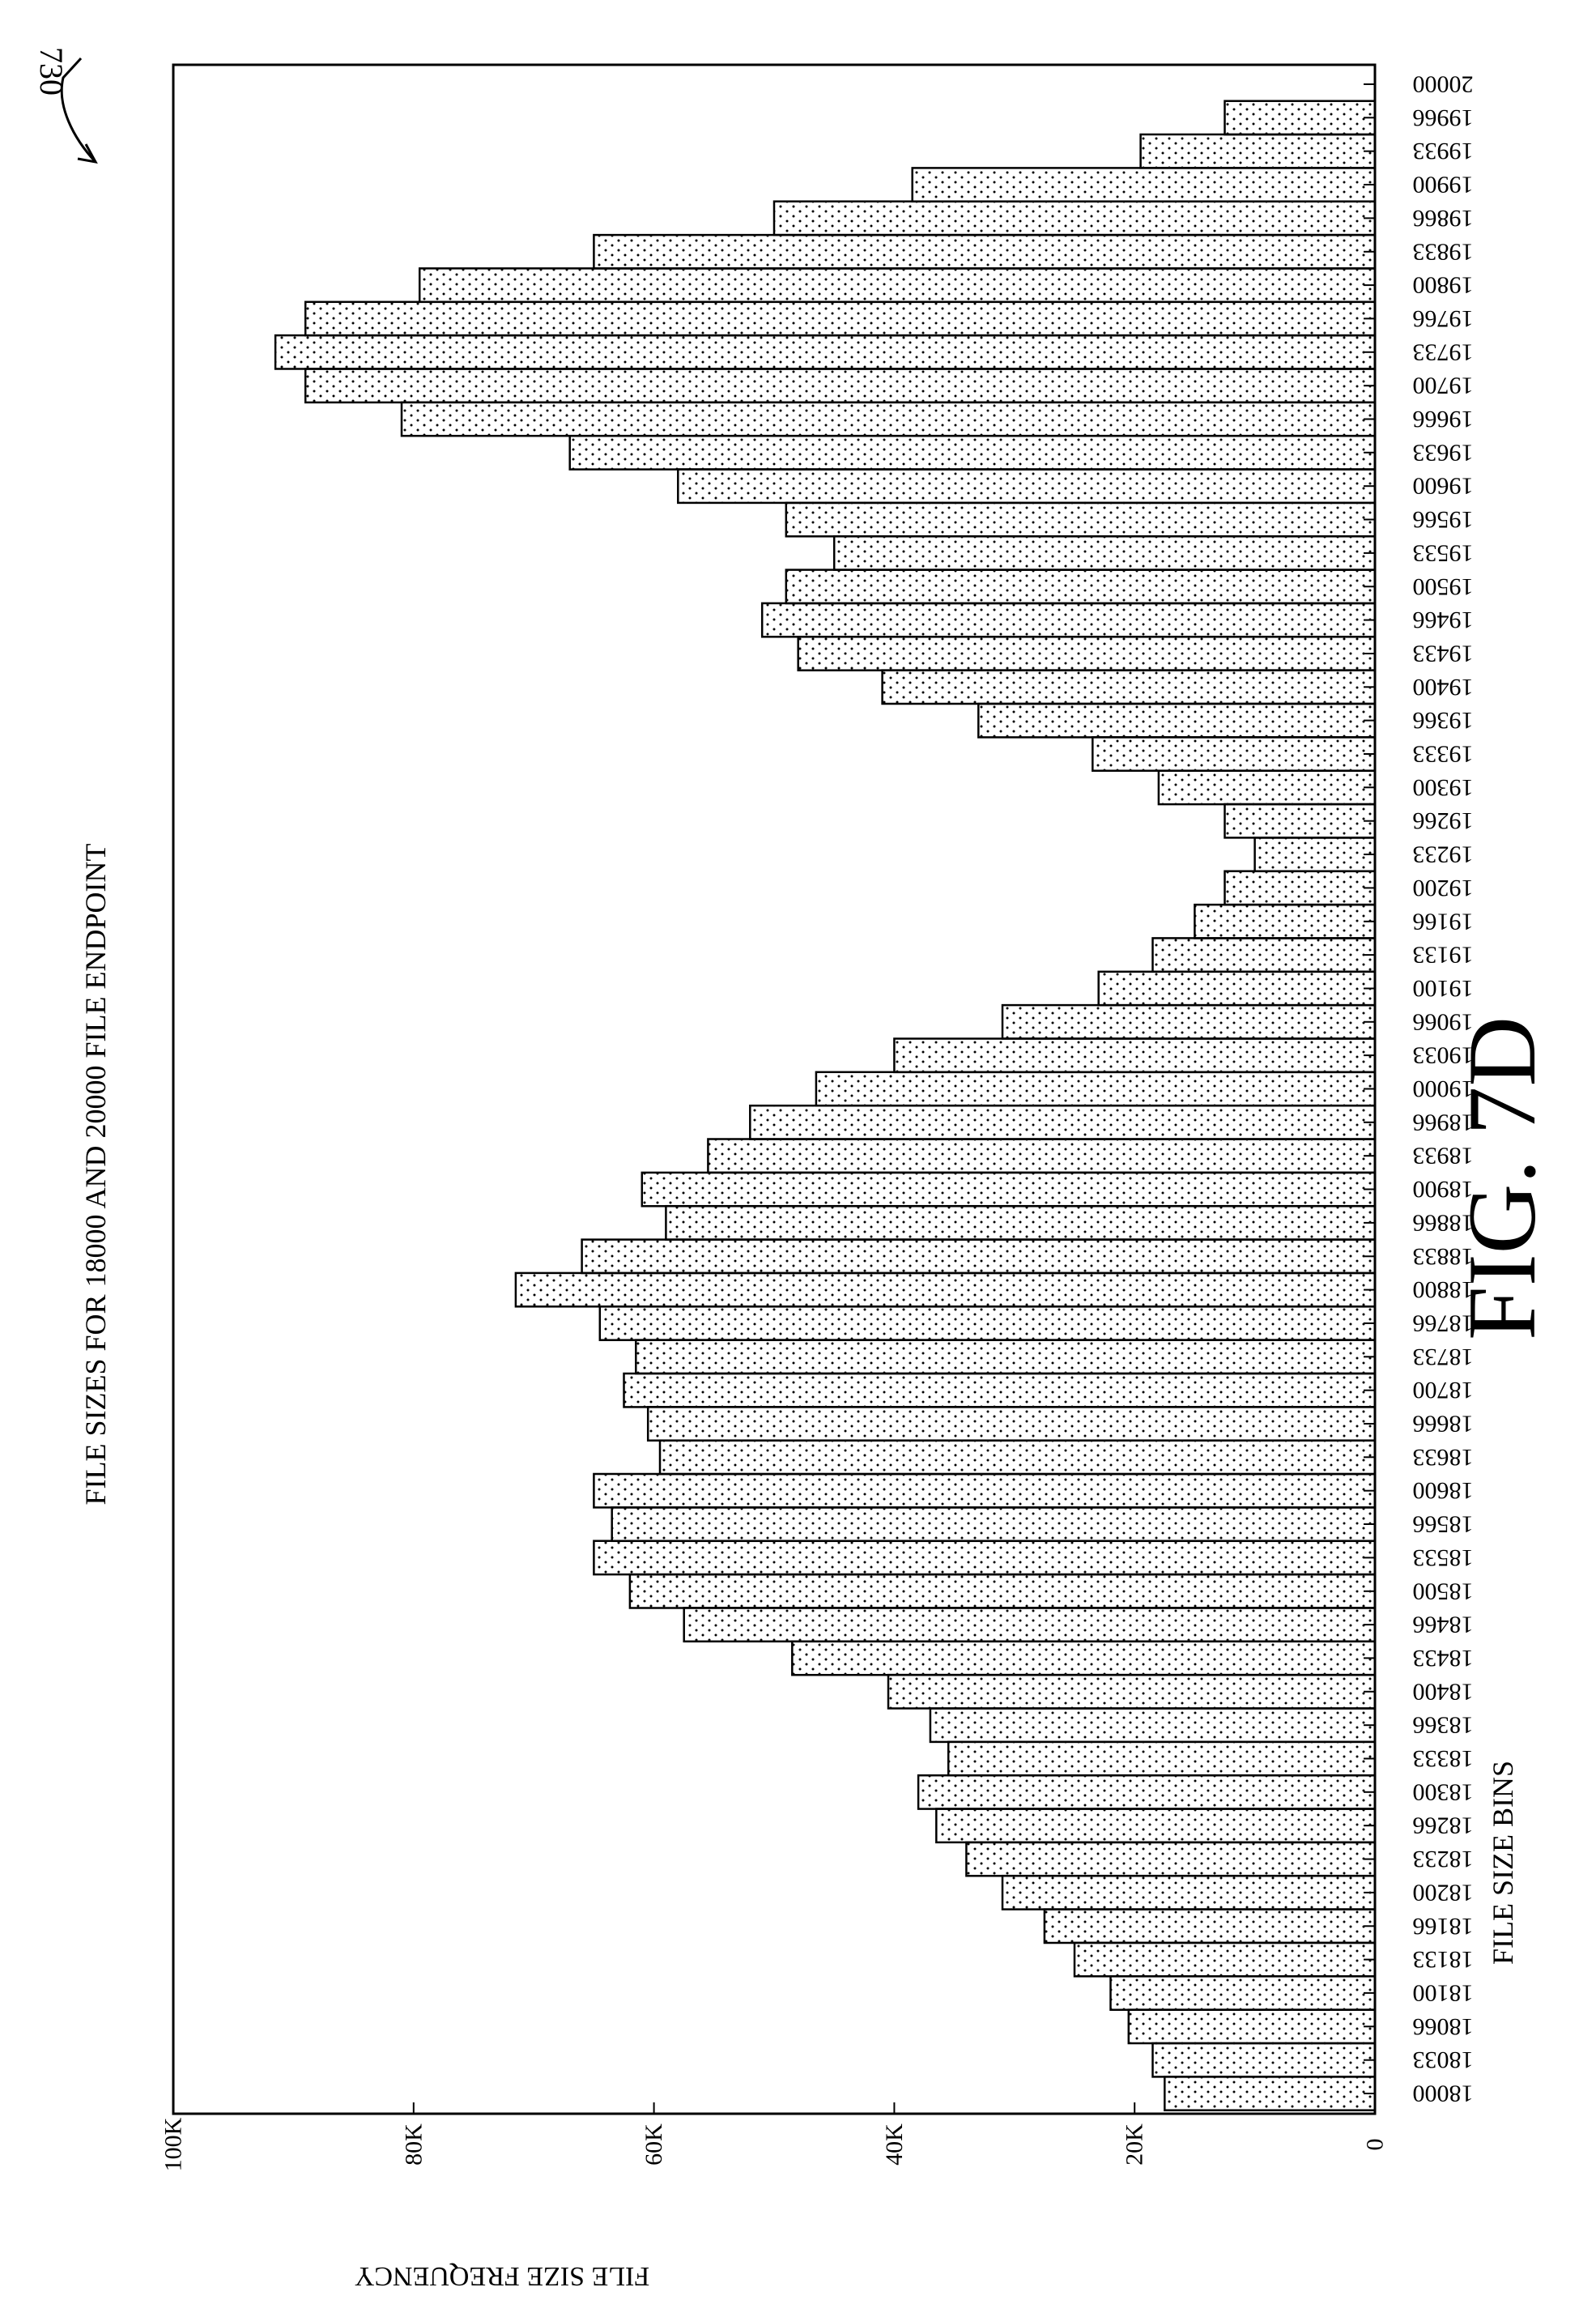 The width and height of the screenshot is (1596, 2300). Describe the element at coordinates (894, 2144) in the screenshot. I see `value-label-40K: 40K` at that location.